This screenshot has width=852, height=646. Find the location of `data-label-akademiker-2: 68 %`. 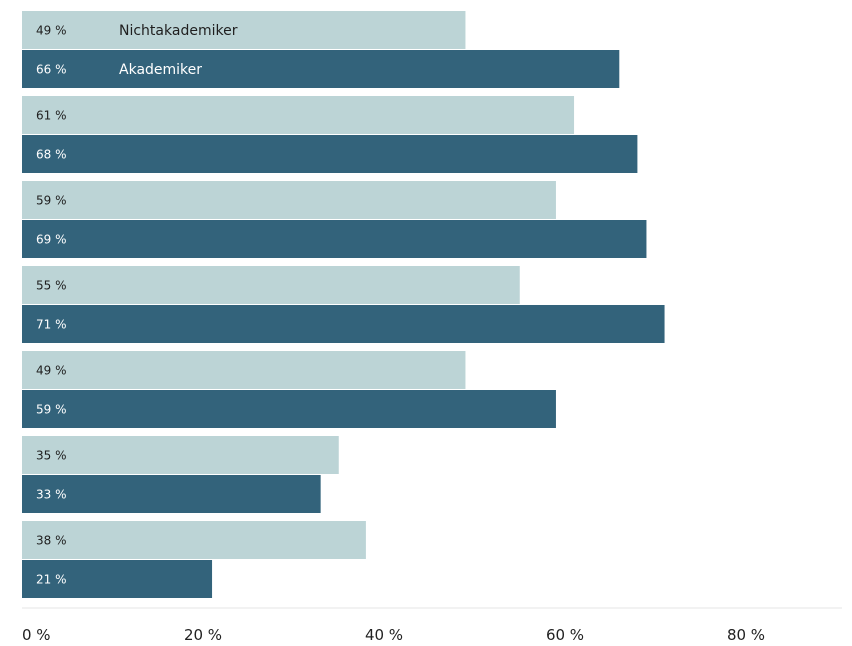

data-label-akademiker-2: 68 % is located at coordinates (51, 155).